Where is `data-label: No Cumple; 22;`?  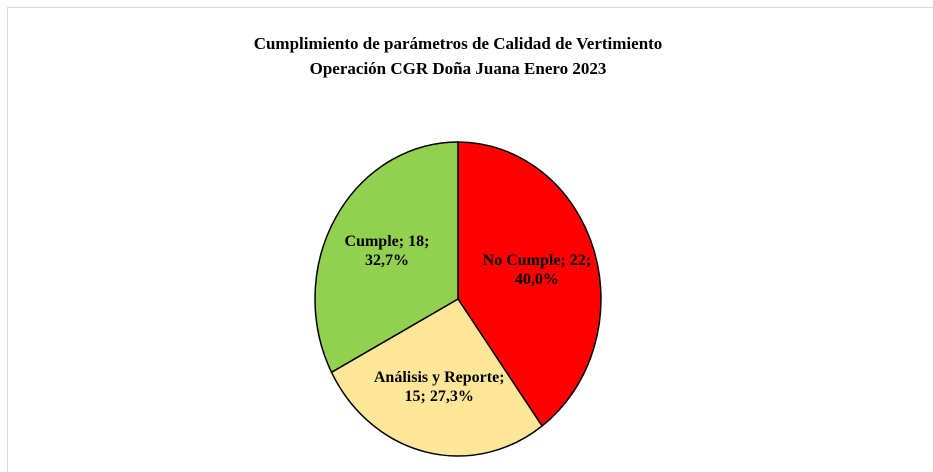
data-label: No Cumple; 22; is located at coordinates (537, 260).